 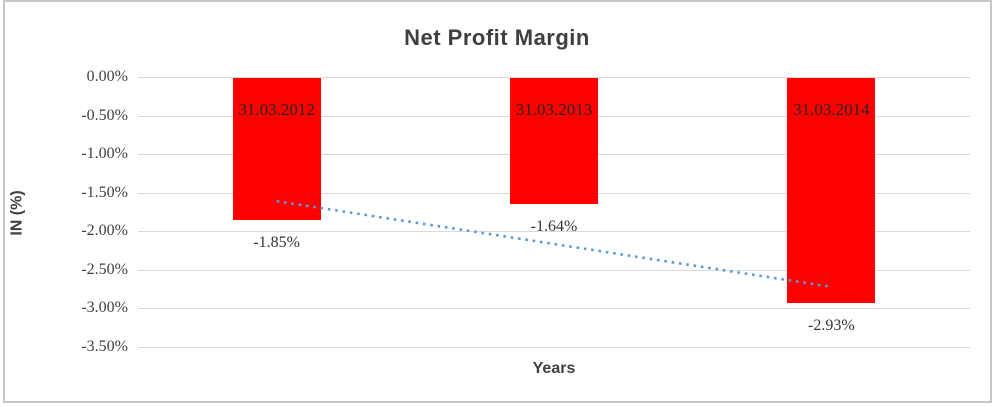 What do you see at coordinates (276, 149) in the screenshot?
I see `bar-31.03.2012` at bounding box center [276, 149].